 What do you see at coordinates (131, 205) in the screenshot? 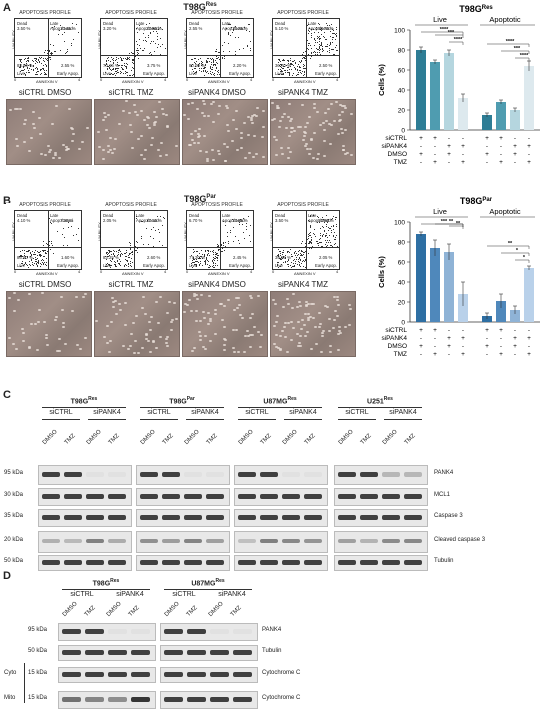
I see `flow-header: APOPTOSIS PROFILE` at bounding box center [131, 205].